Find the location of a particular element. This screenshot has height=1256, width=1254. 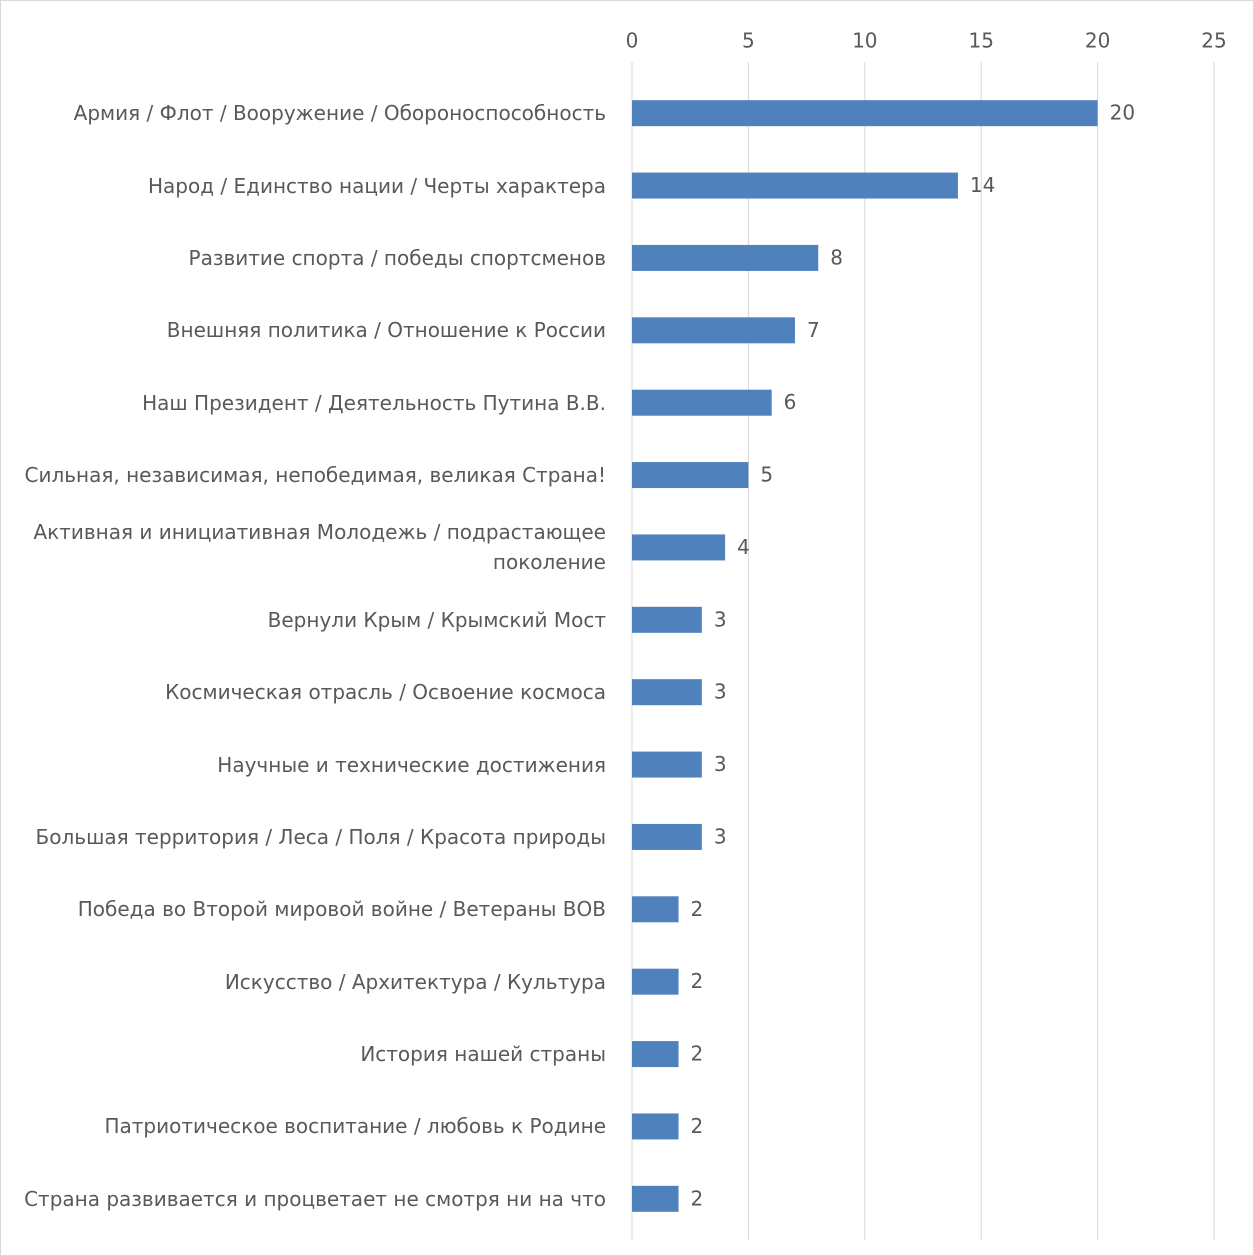

y-tick-label: Внешняя политика / Отношение к России is located at coordinates (386, 330).